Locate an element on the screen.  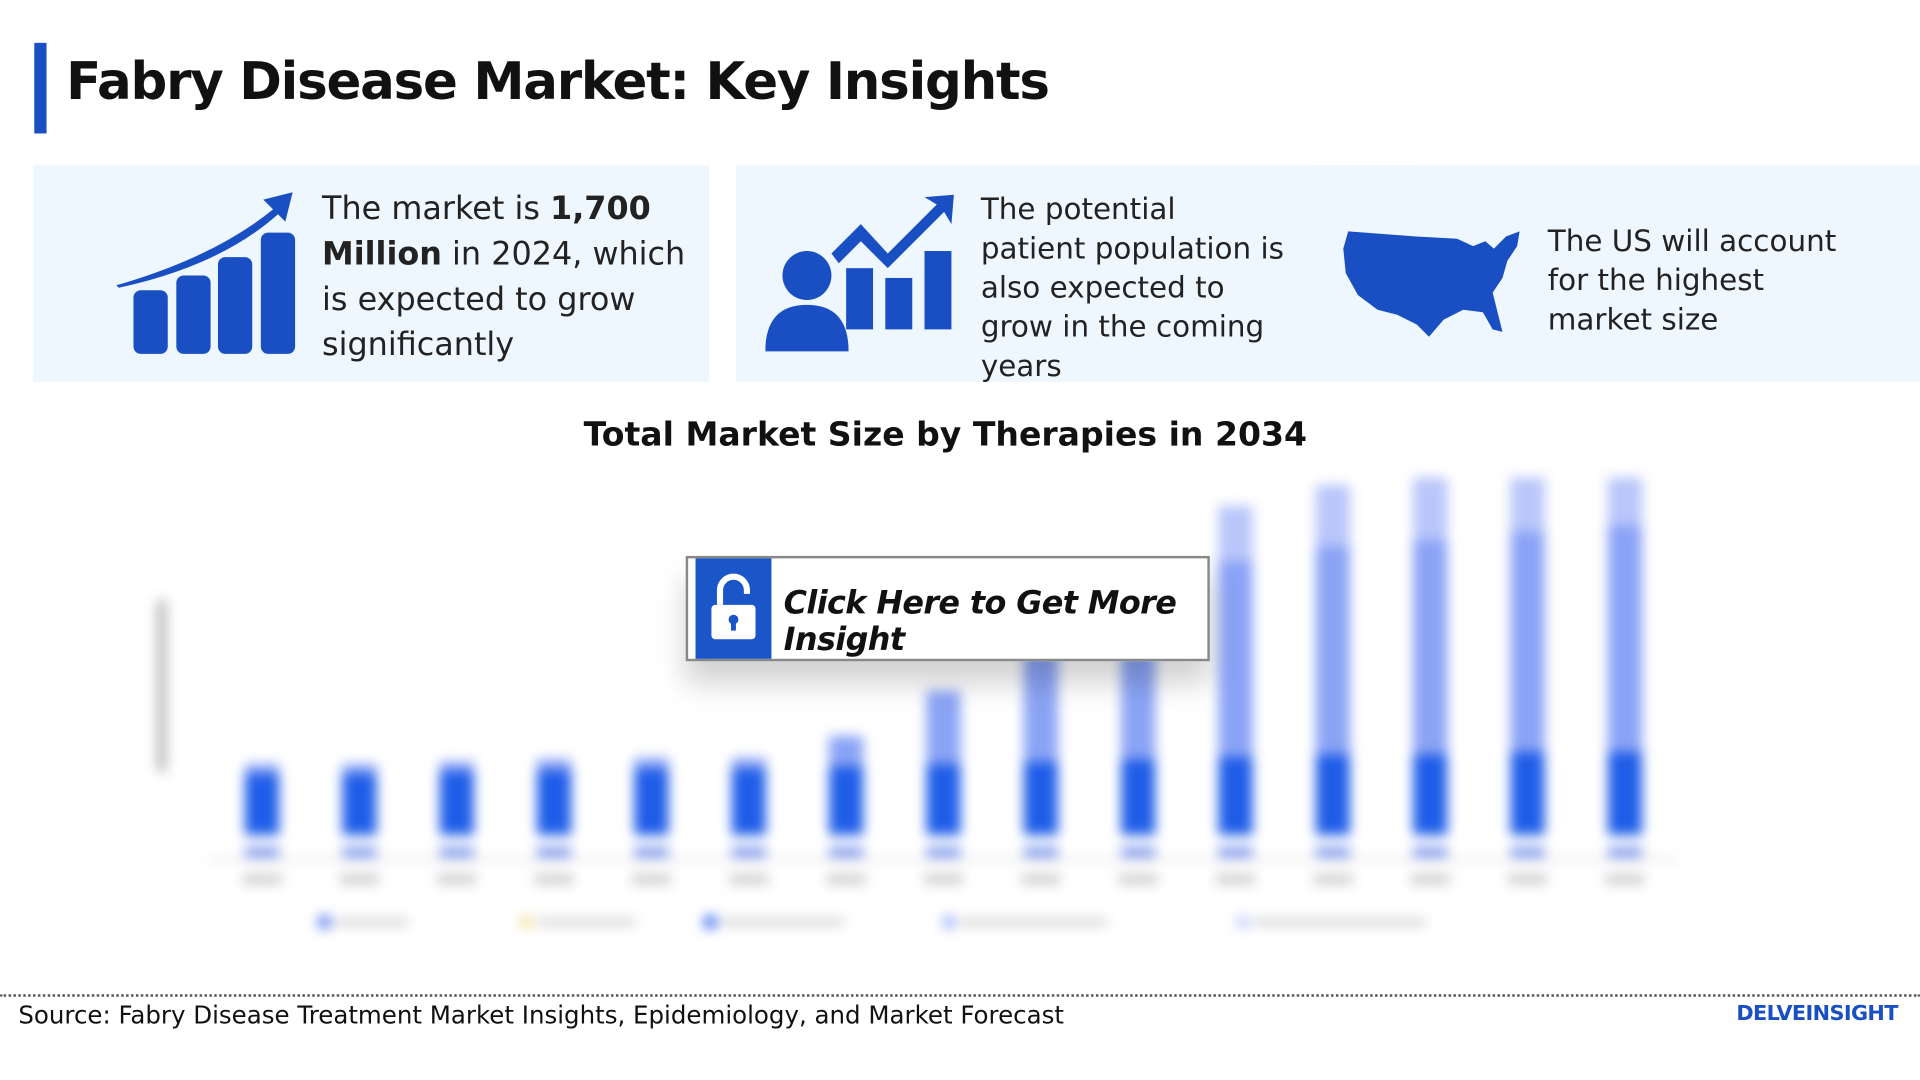
footer-divider is located at coordinates (960, 995).